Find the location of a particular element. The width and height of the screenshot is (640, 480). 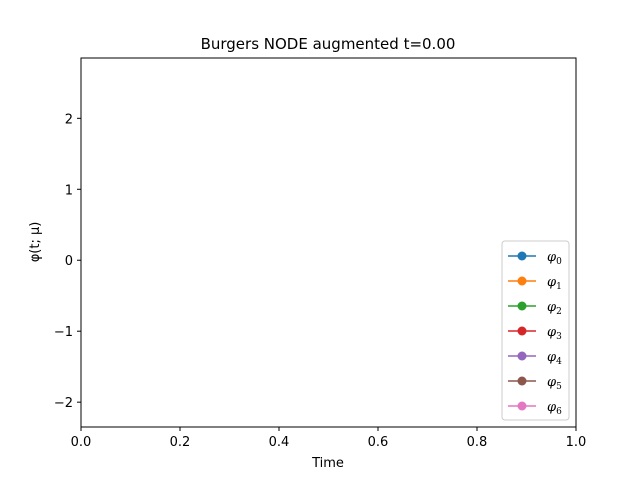

legend-label-subscript: 5 is located at coordinates (559, 387).